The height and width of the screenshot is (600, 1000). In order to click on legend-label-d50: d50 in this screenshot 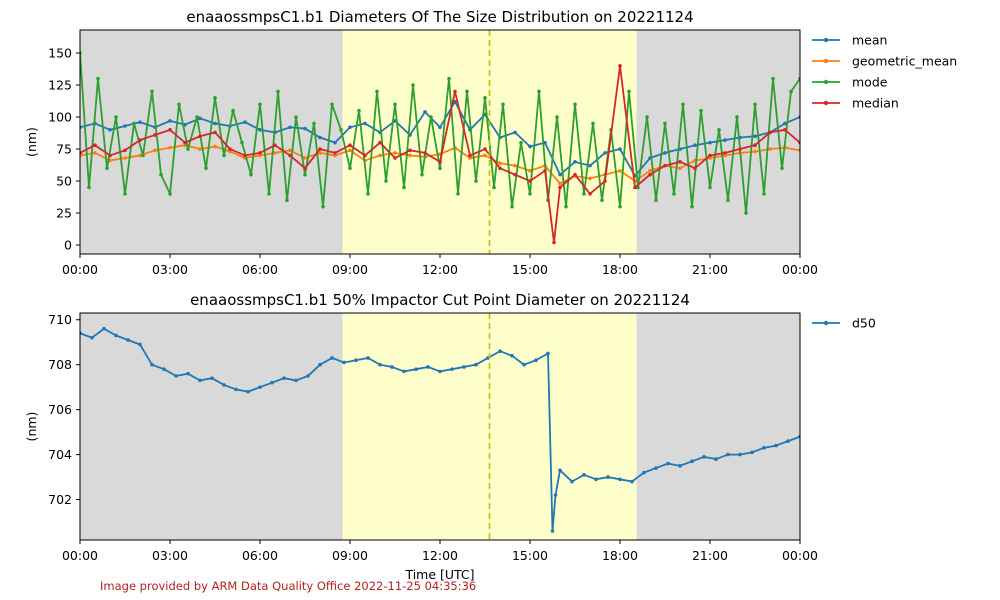, I will do `click(864, 323)`.